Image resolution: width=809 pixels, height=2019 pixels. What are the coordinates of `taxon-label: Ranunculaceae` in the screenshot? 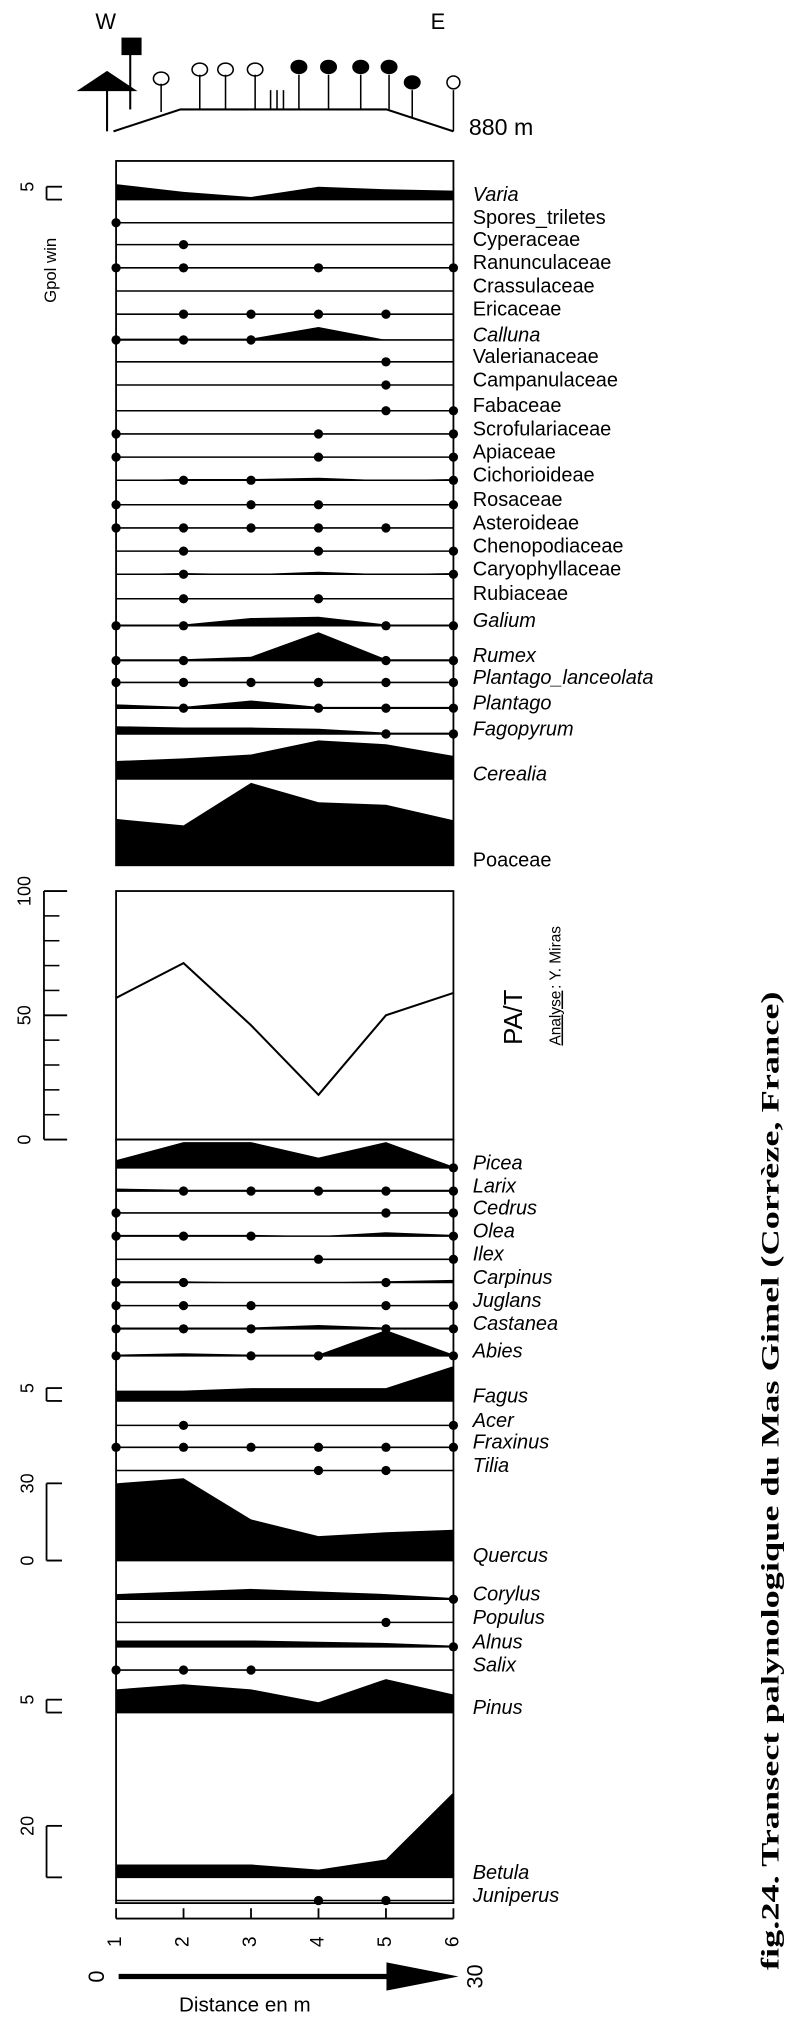 It's located at (542, 263).